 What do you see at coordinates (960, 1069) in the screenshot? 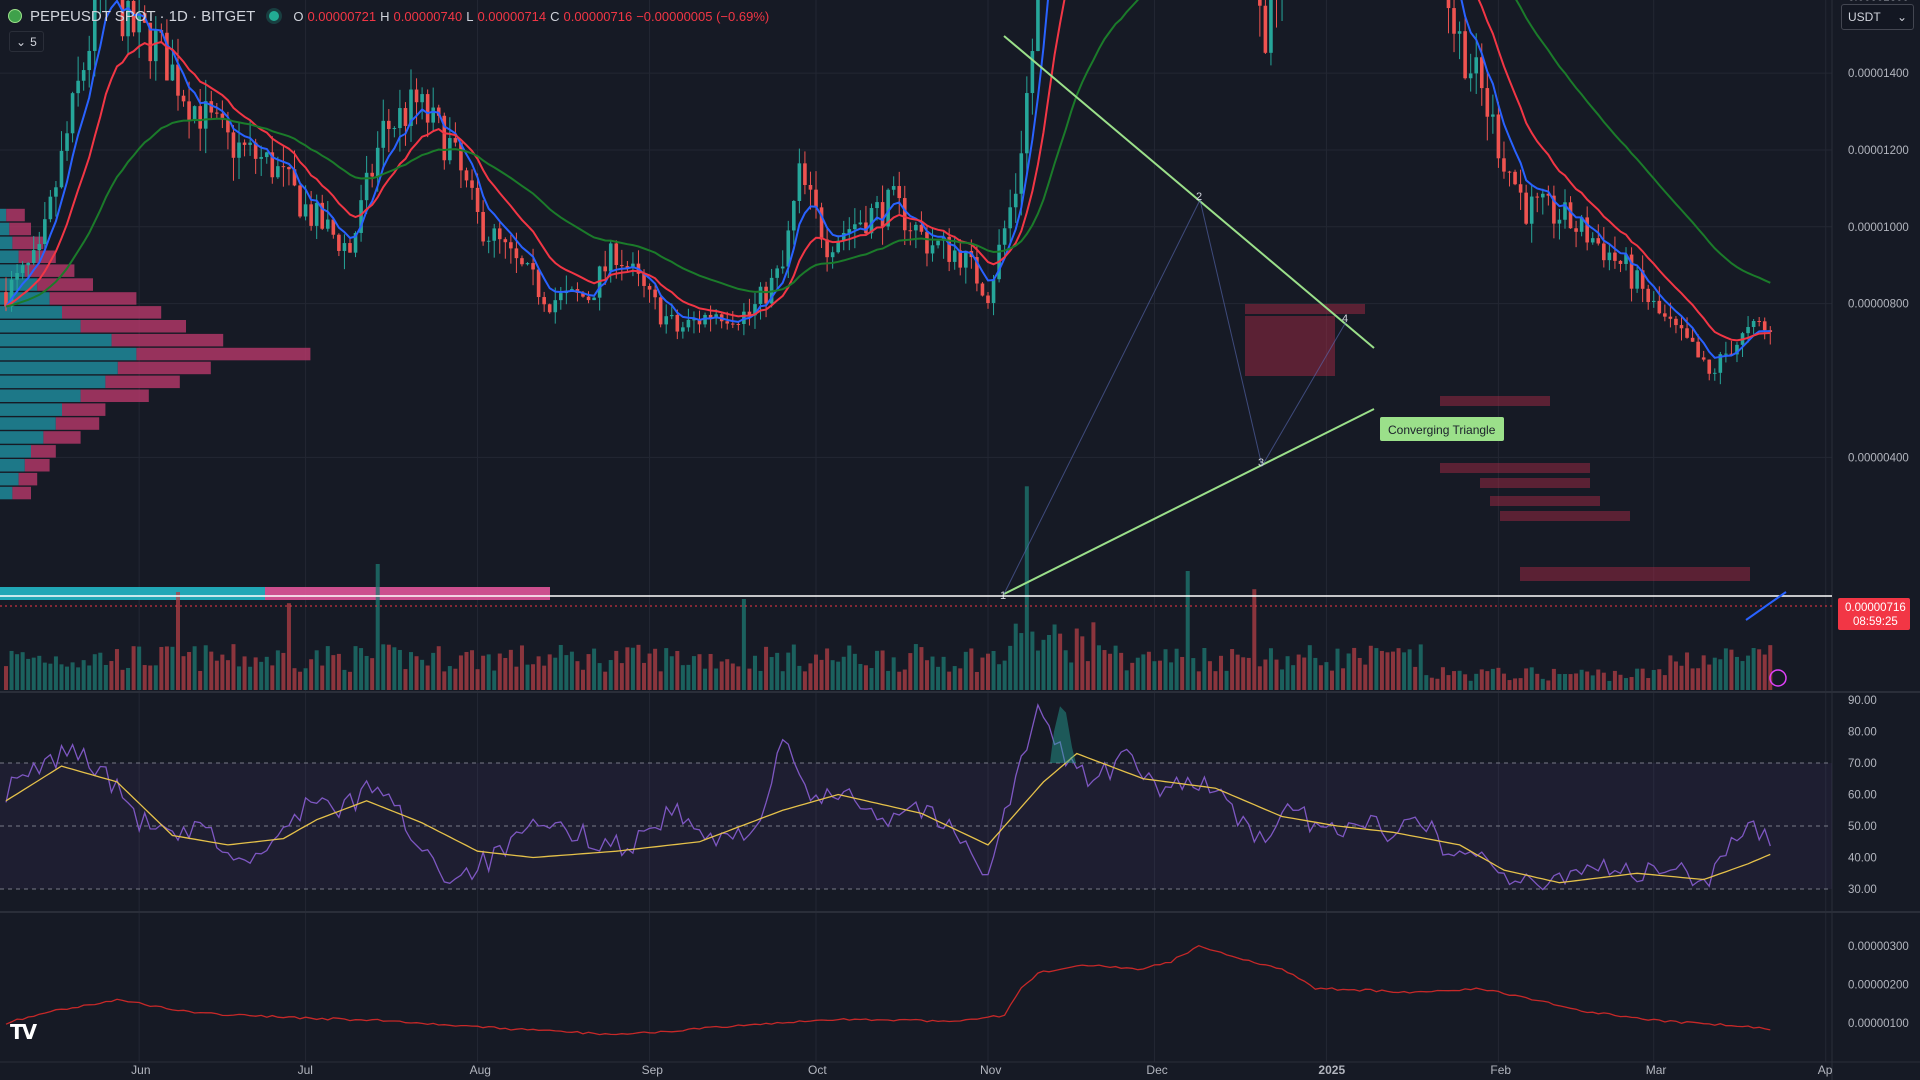
I see `time-axis: Jun Jul Aug Sep Oct Nov Dec 2025 Feb Mar Ap` at bounding box center [960, 1069].